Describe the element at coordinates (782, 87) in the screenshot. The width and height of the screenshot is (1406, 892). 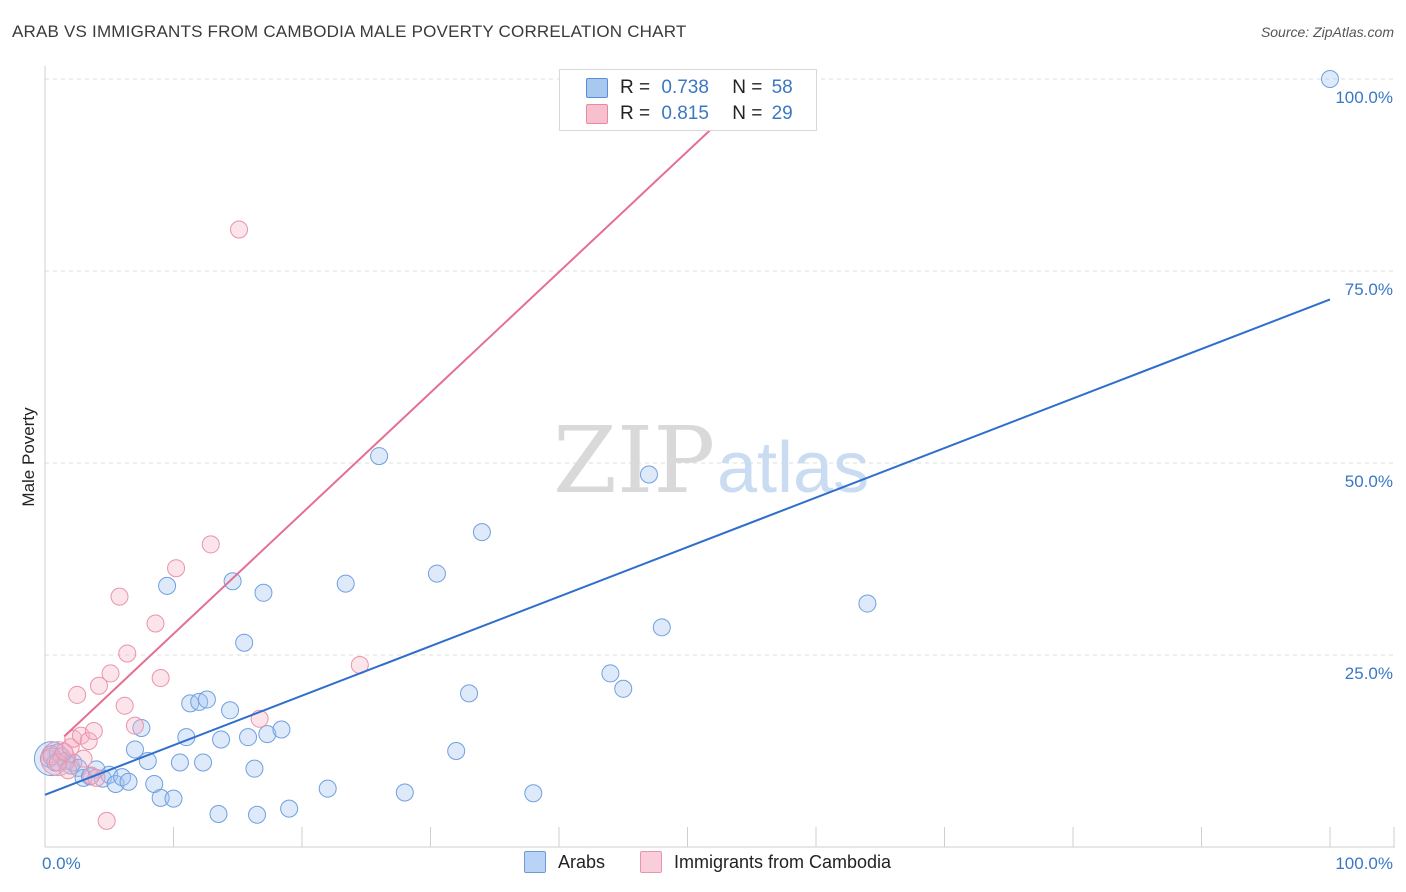
I see `legend-n-value-arabs: 58` at that location.